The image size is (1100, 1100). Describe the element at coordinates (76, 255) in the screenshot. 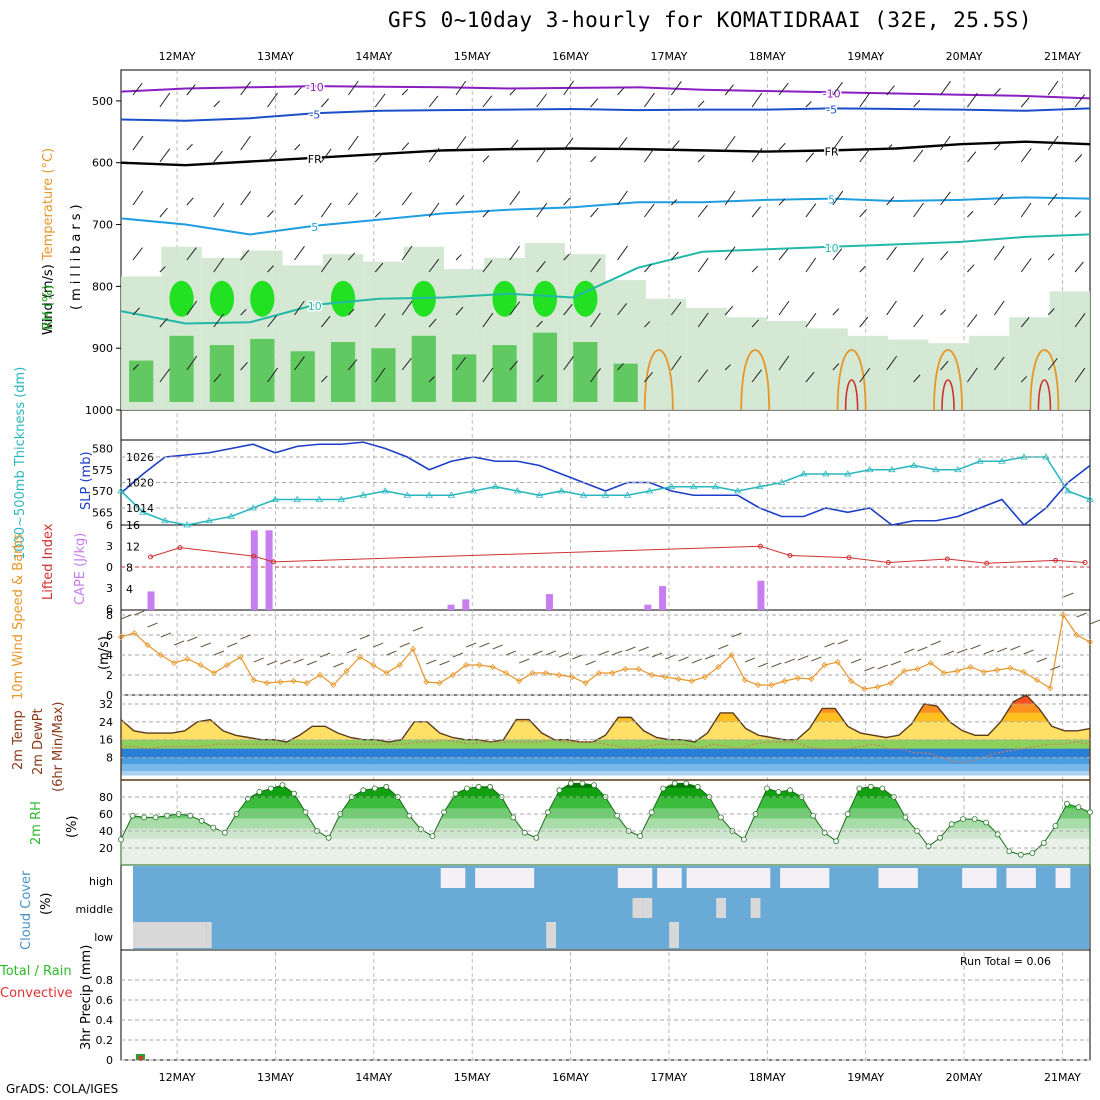

I see `ylabel-millibars: (millibars)` at that location.